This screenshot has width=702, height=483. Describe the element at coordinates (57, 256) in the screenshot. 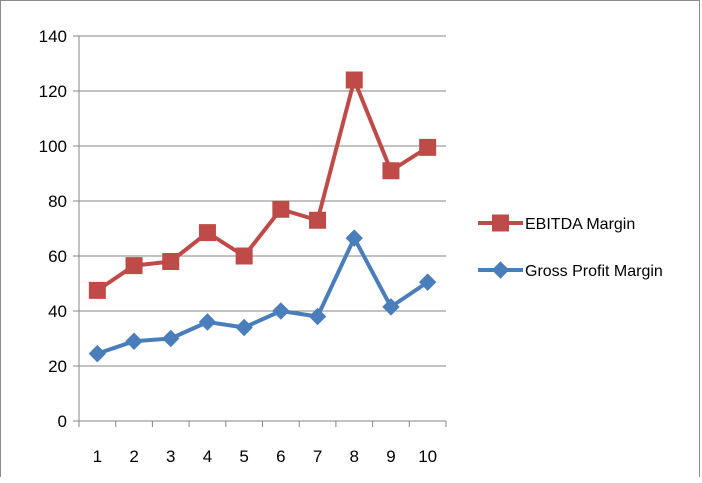

I see `y-tick-label: 60` at that location.